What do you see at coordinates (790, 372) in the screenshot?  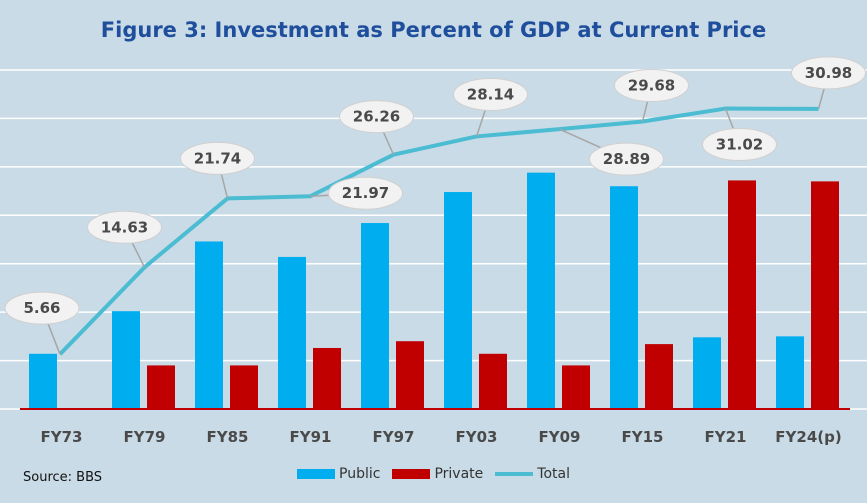 I see `bar-public-FY24(p)` at bounding box center [790, 372].